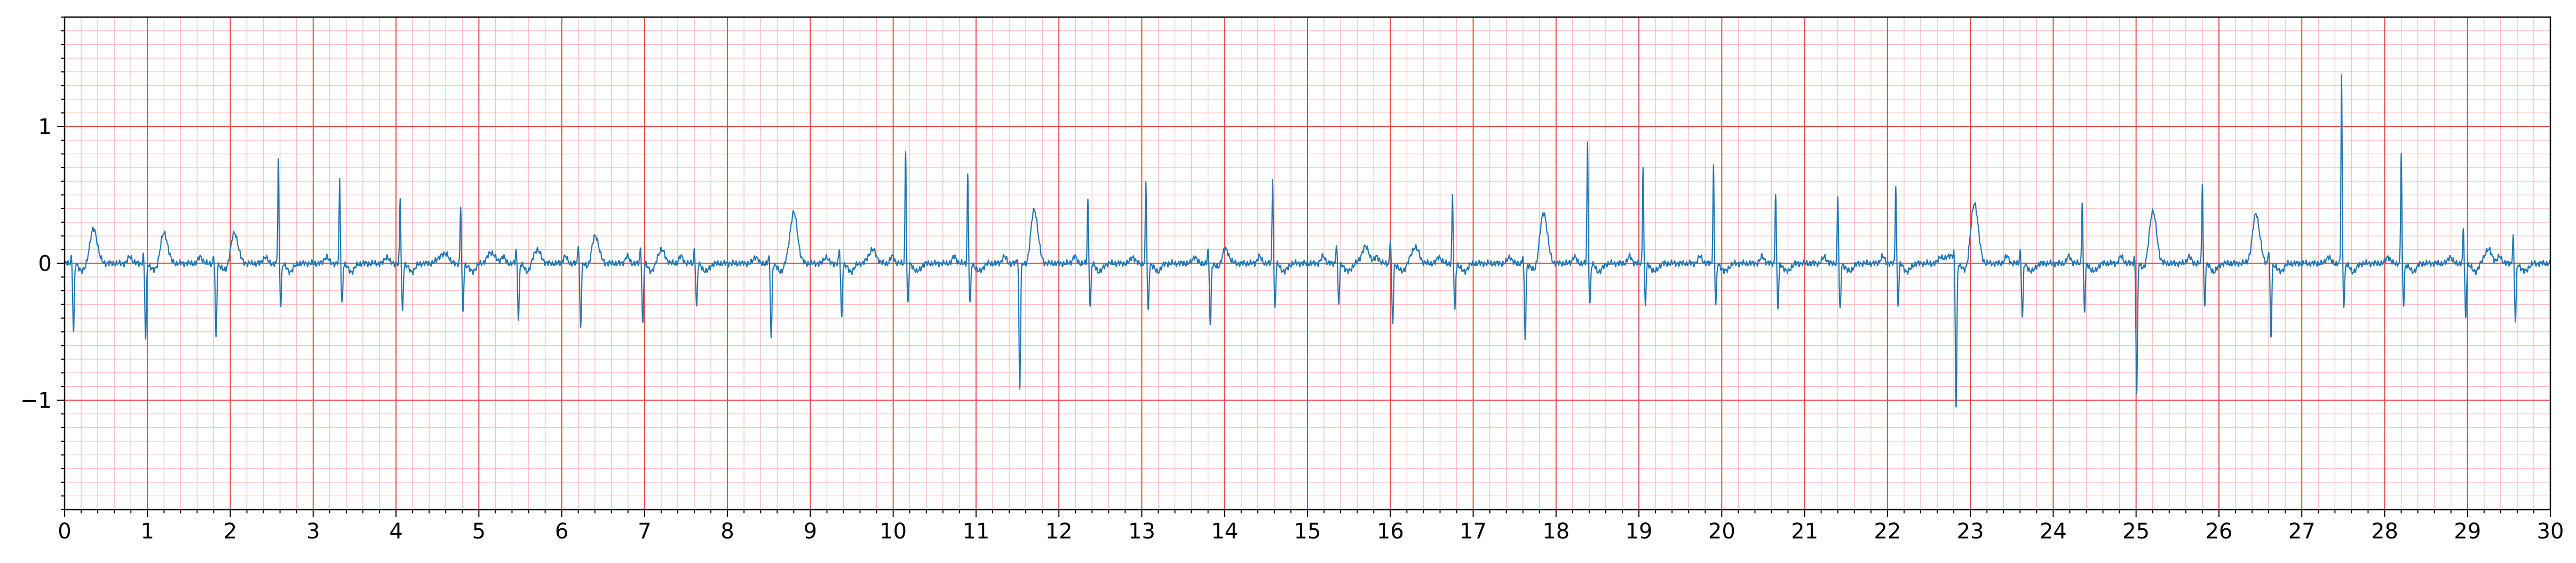  What do you see at coordinates (975, 531) in the screenshot?
I see `x-tick-label: 11` at bounding box center [975, 531].